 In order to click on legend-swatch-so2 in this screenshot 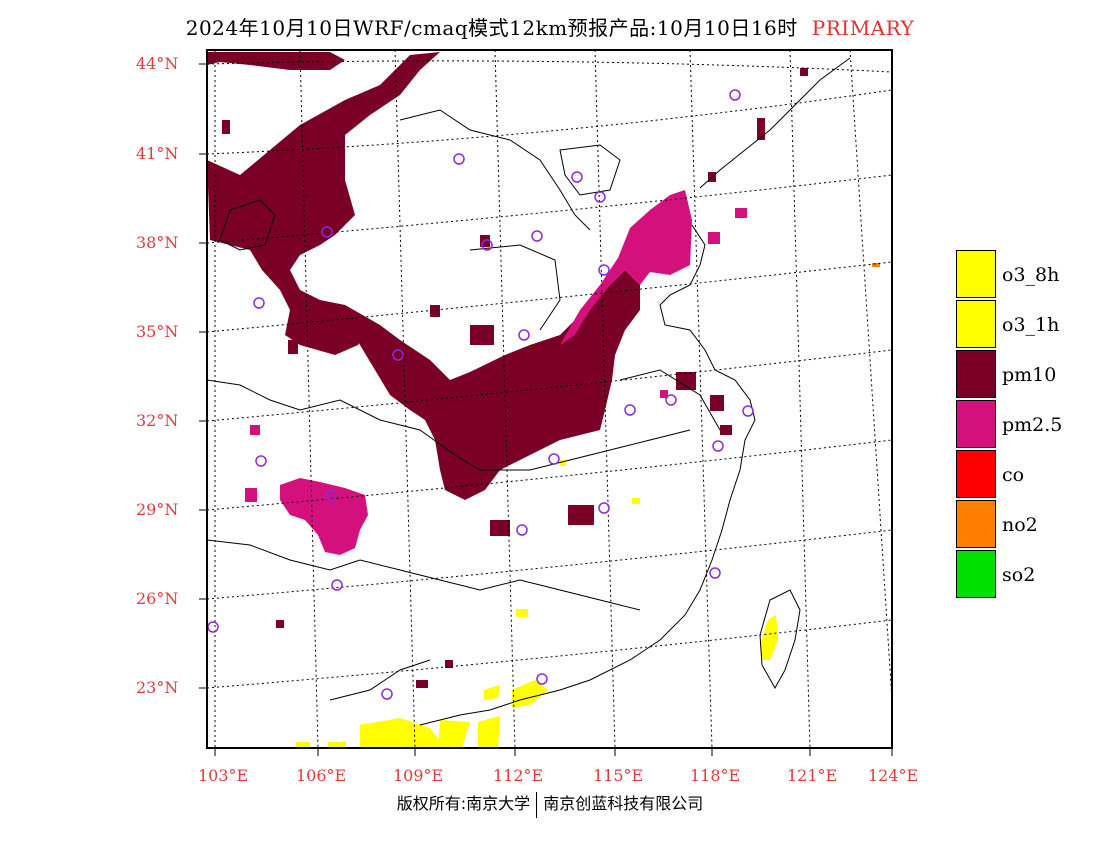, I will do `click(976, 574)`.